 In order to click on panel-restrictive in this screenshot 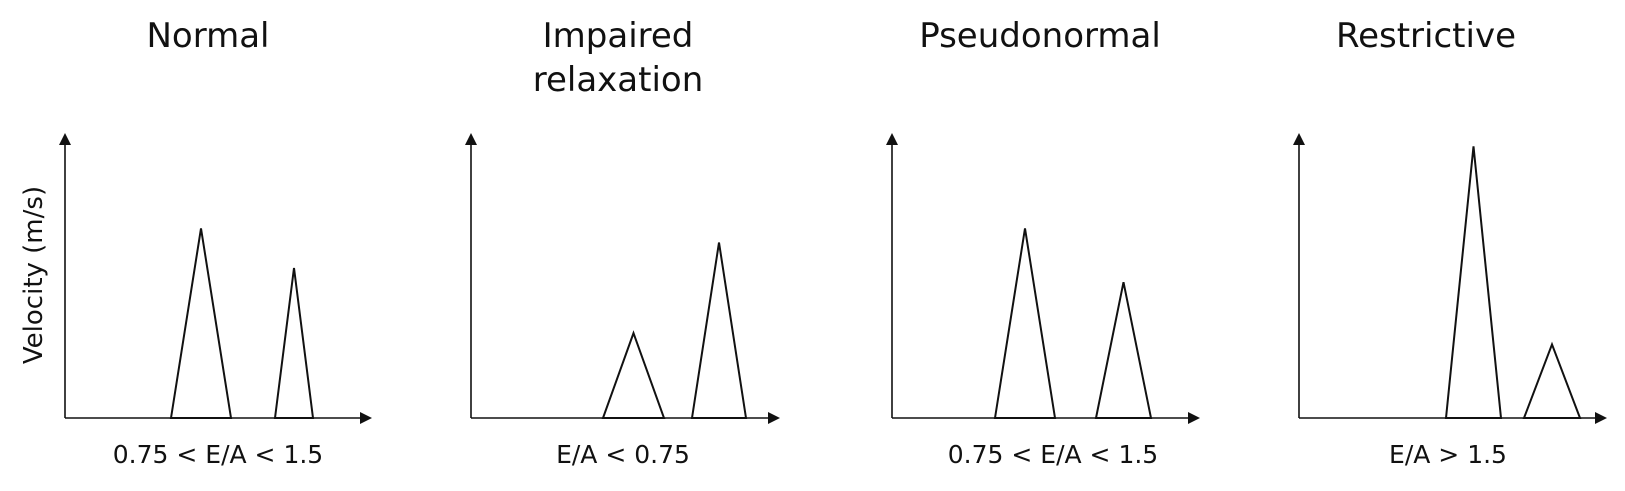, I will do `click(1450, 278)`.